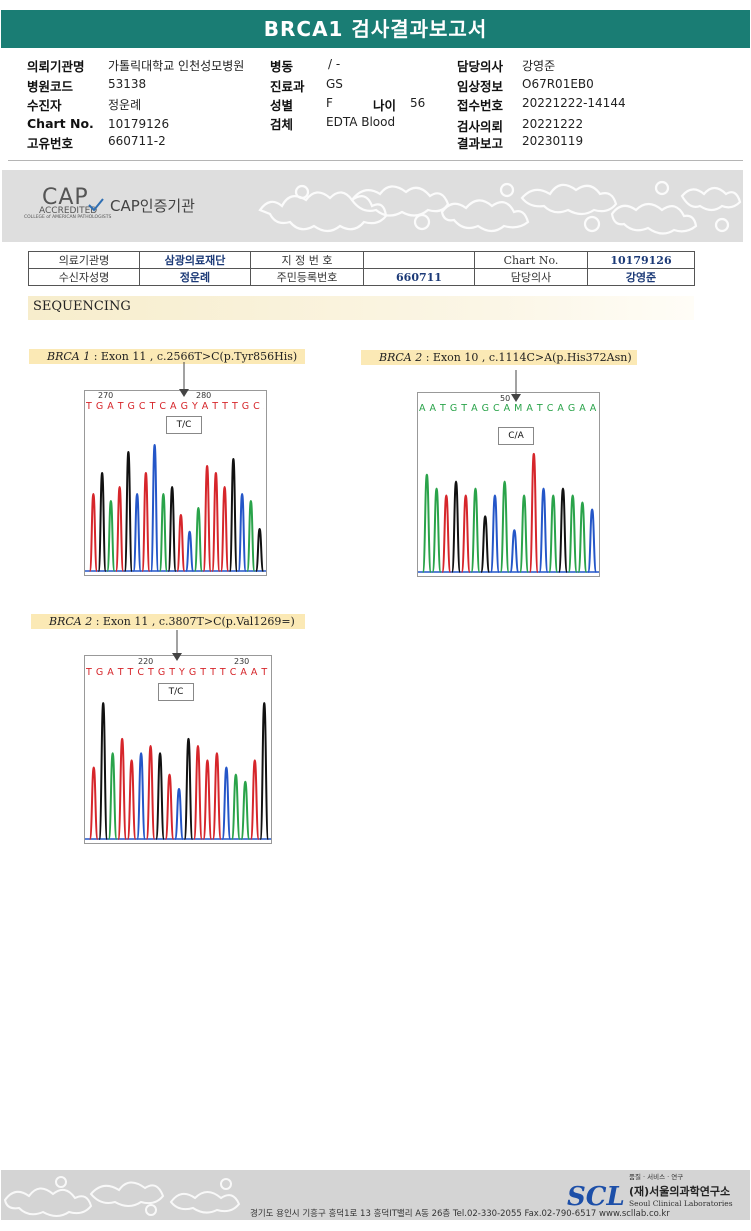 The width and height of the screenshot is (751, 1231). I want to click on table-row: 의료기관명 삼광의료재단 지 정 번 호 Chart No. 10179126, so click(361, 260).